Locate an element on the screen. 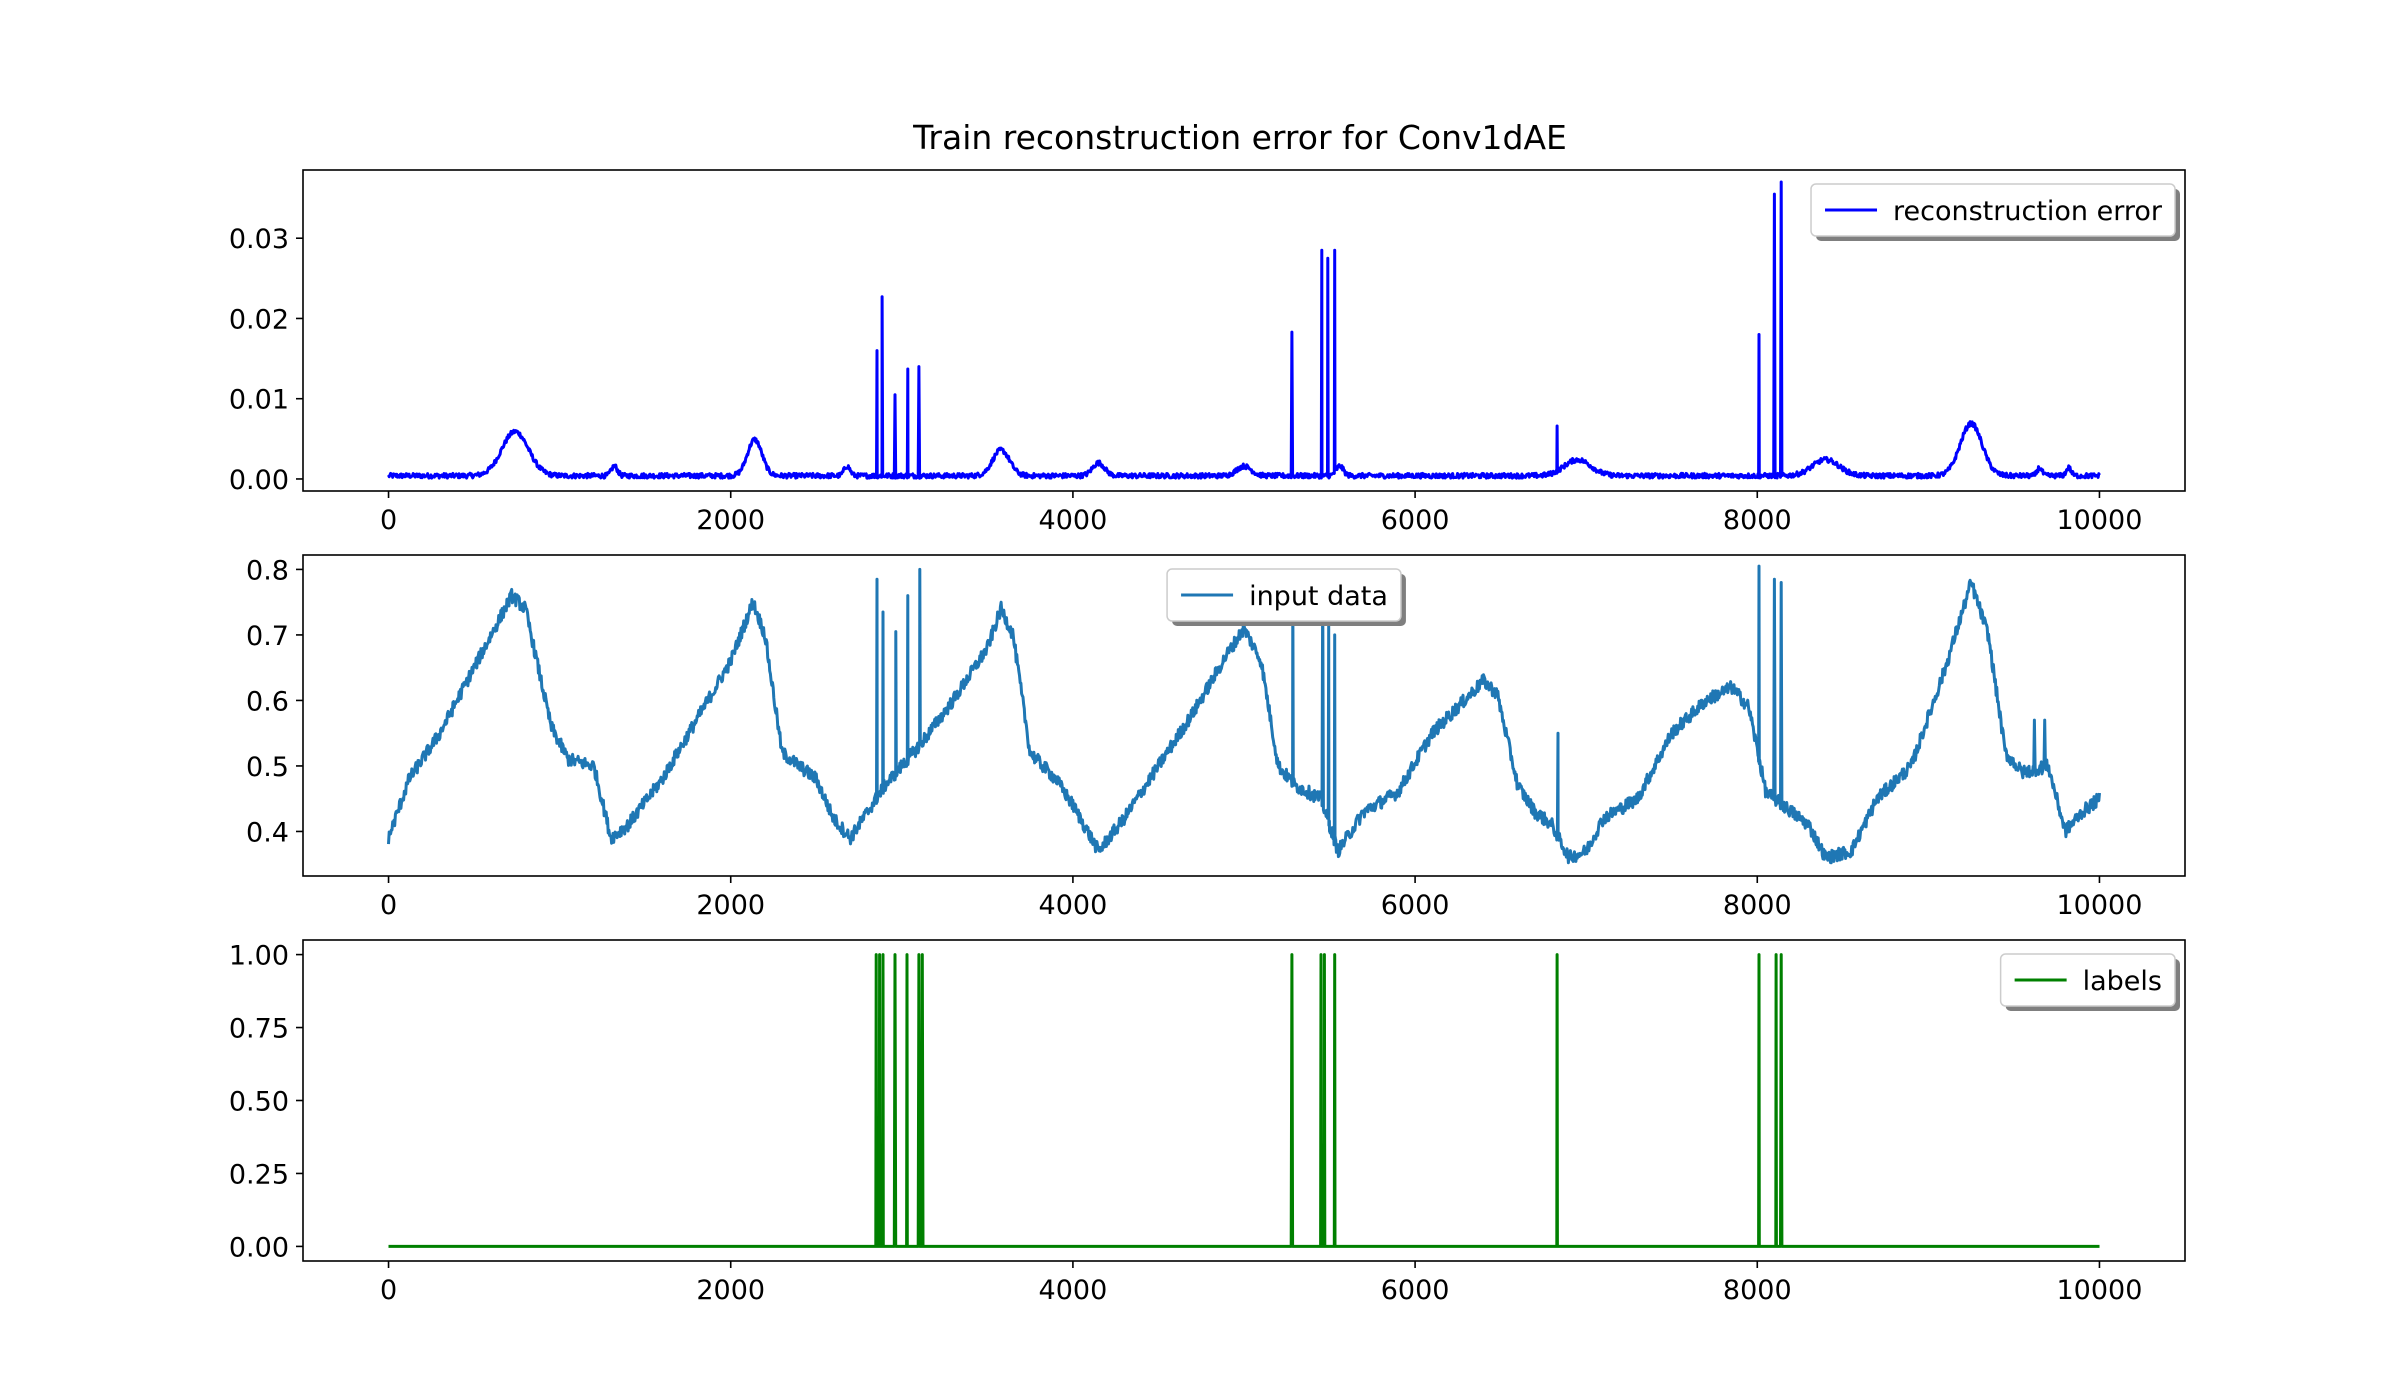 This screenshot has height=1400, width=2400. y-tick-label: 0.4 is located at coordinates (267, 832).